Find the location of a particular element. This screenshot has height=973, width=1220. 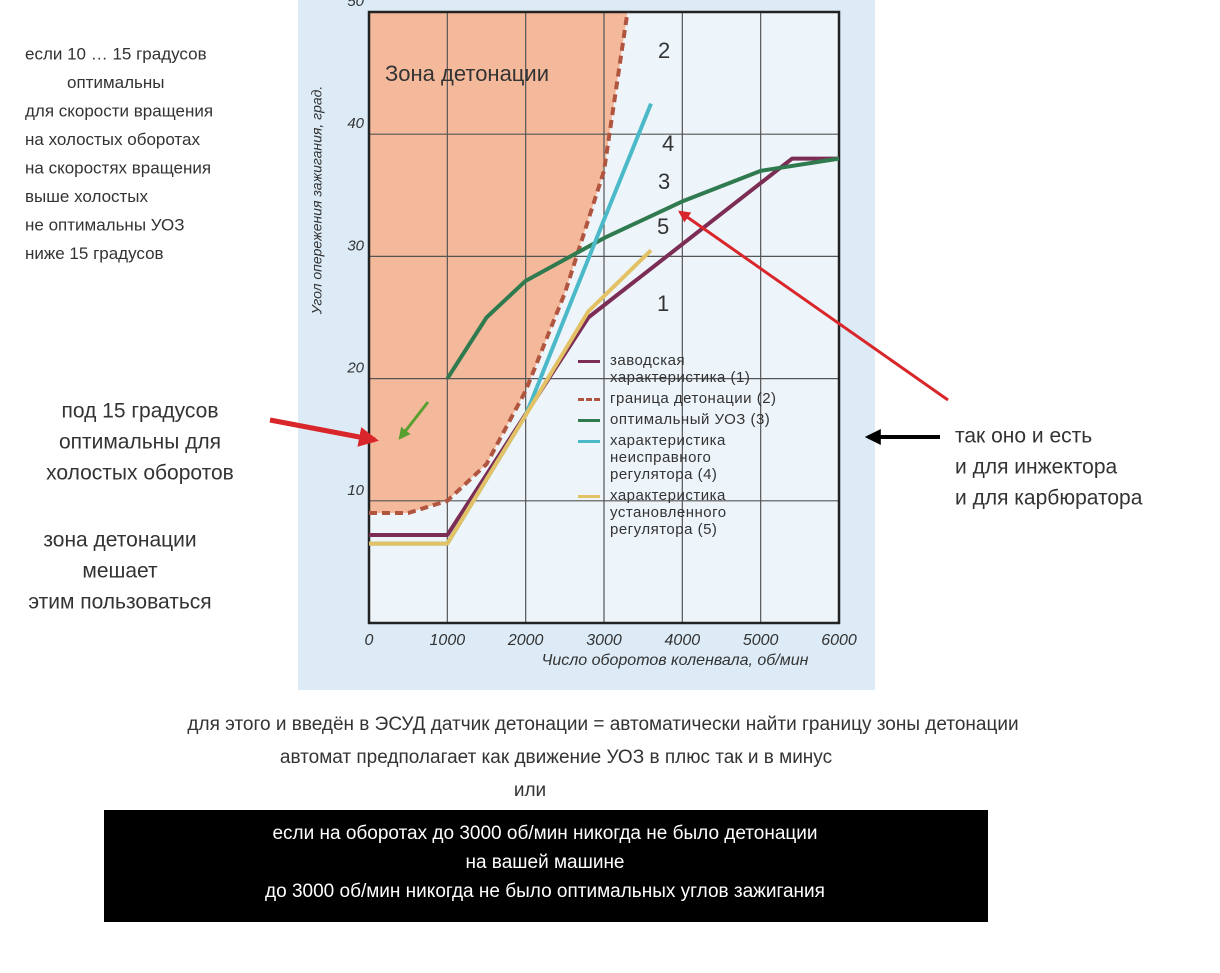

x-tick-label: 4000 is located at coordinates (683, 640).